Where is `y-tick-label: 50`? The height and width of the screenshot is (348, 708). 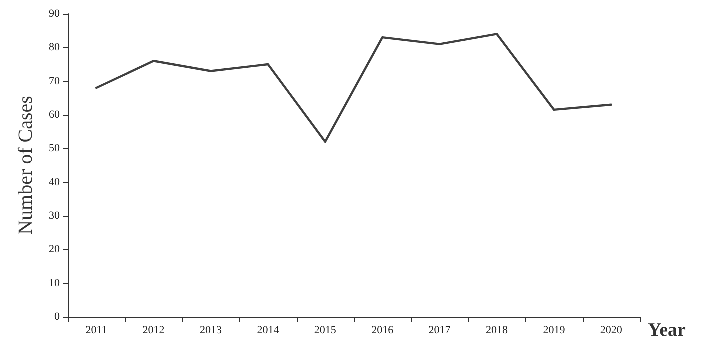
y-tick-label: 50 is located at coordinates (54, 148).